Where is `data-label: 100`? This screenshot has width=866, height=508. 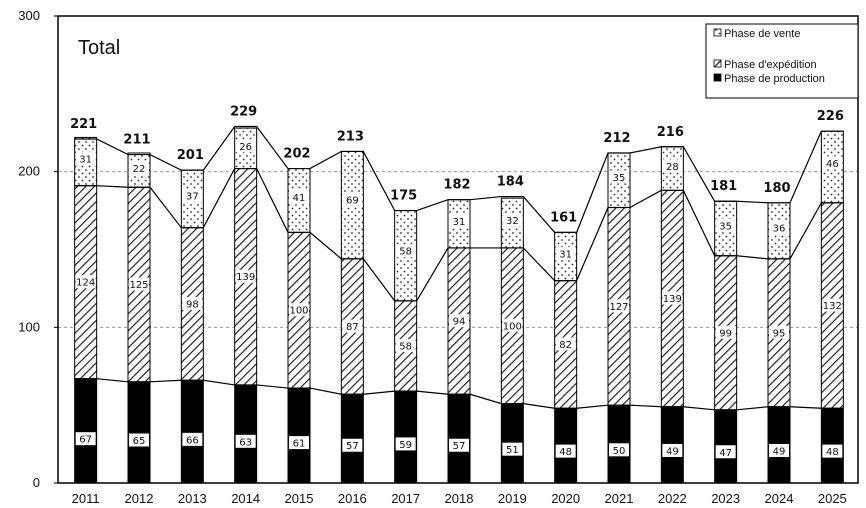
data-label: 100 is located at coordinates (512, 326).